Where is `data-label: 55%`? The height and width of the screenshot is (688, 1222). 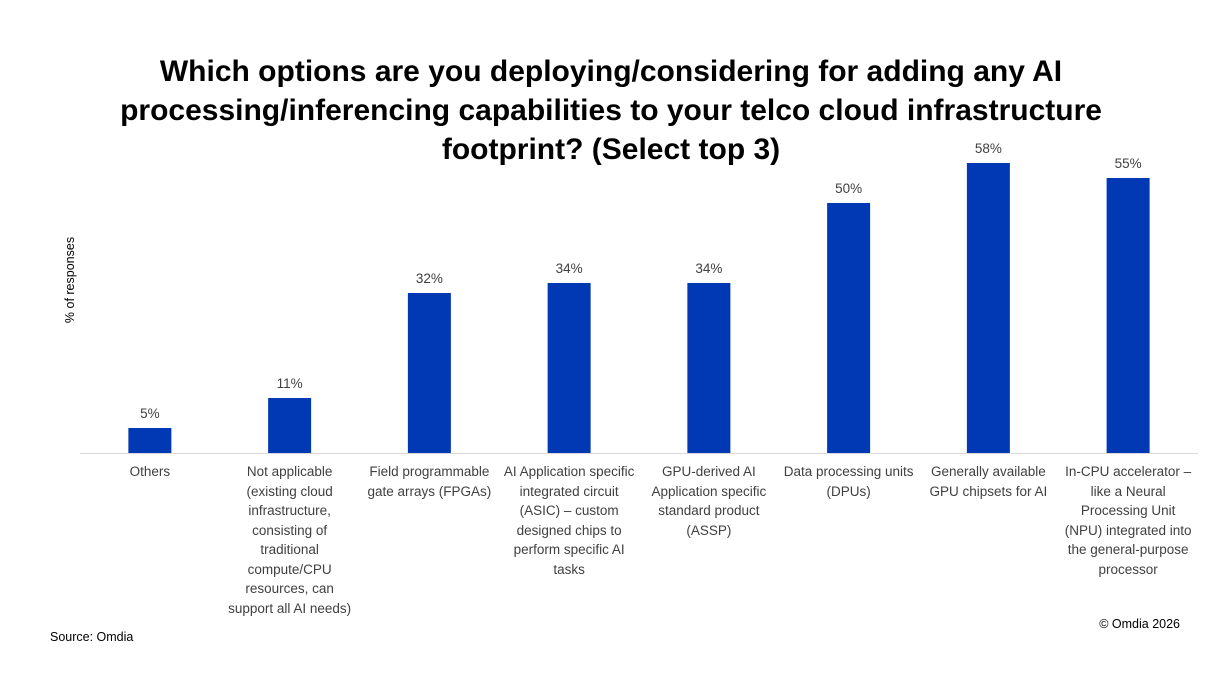 data-label: 55% is located at coordinates (1128, 163).